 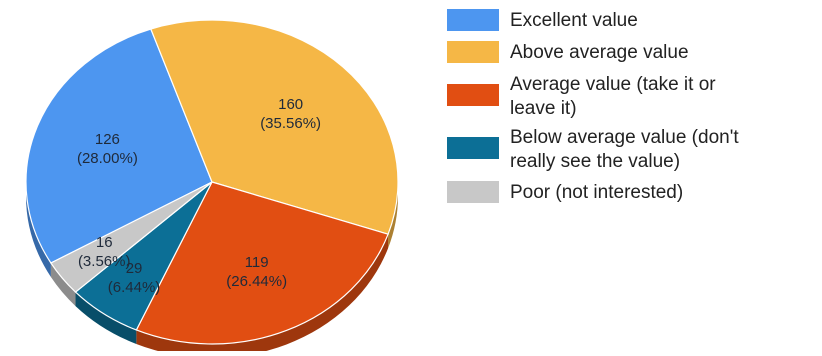 What do you see at coordinates (596, 192) in the screenshot?
I see `legend-label: Poor (not interested)` at bounding box center [596, 192].